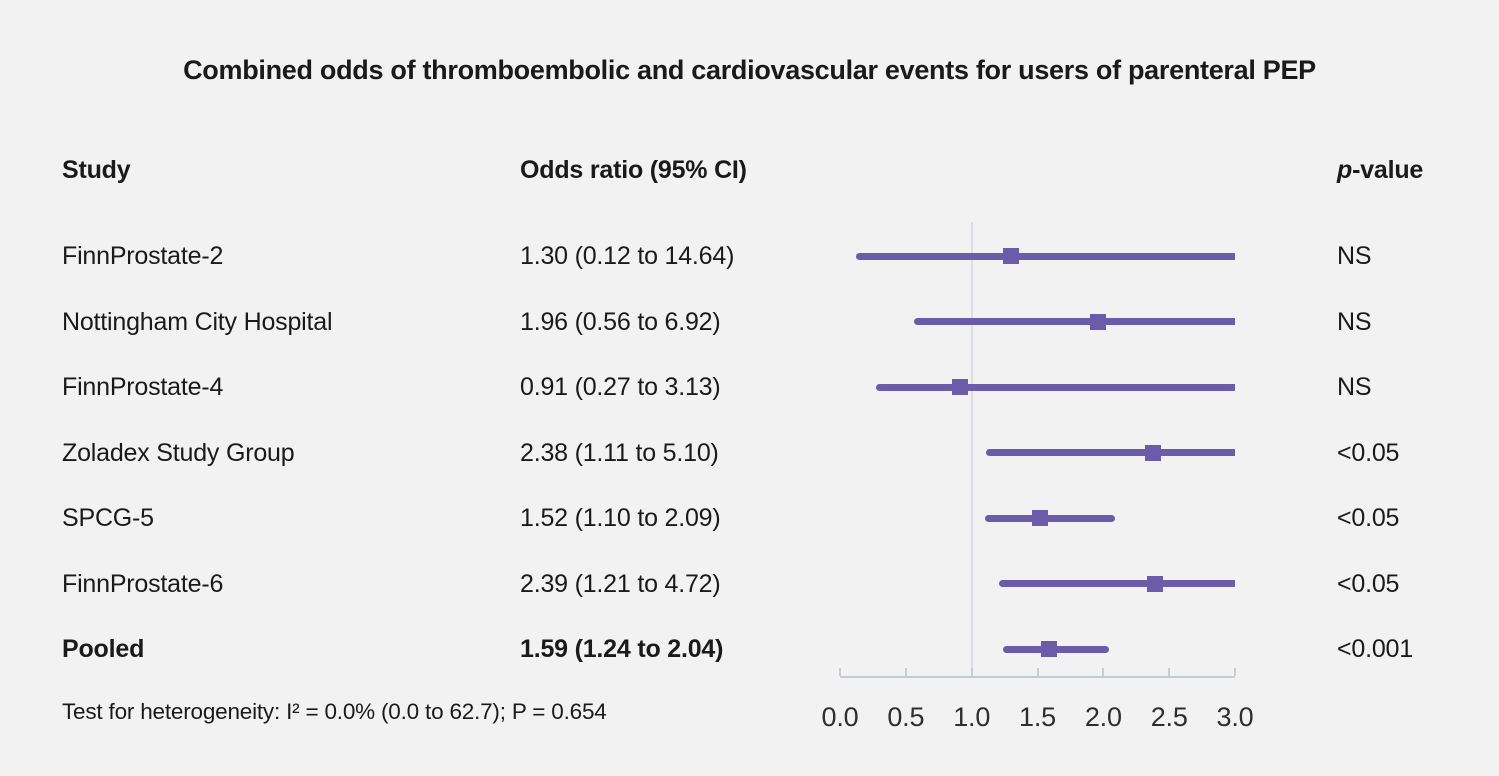  What do you see at coordinates (619, 452) in the screenshot?
I see `odds-ratio-value: 2.38 (1.11 to 5.10)` at bounding box center [619, 452].